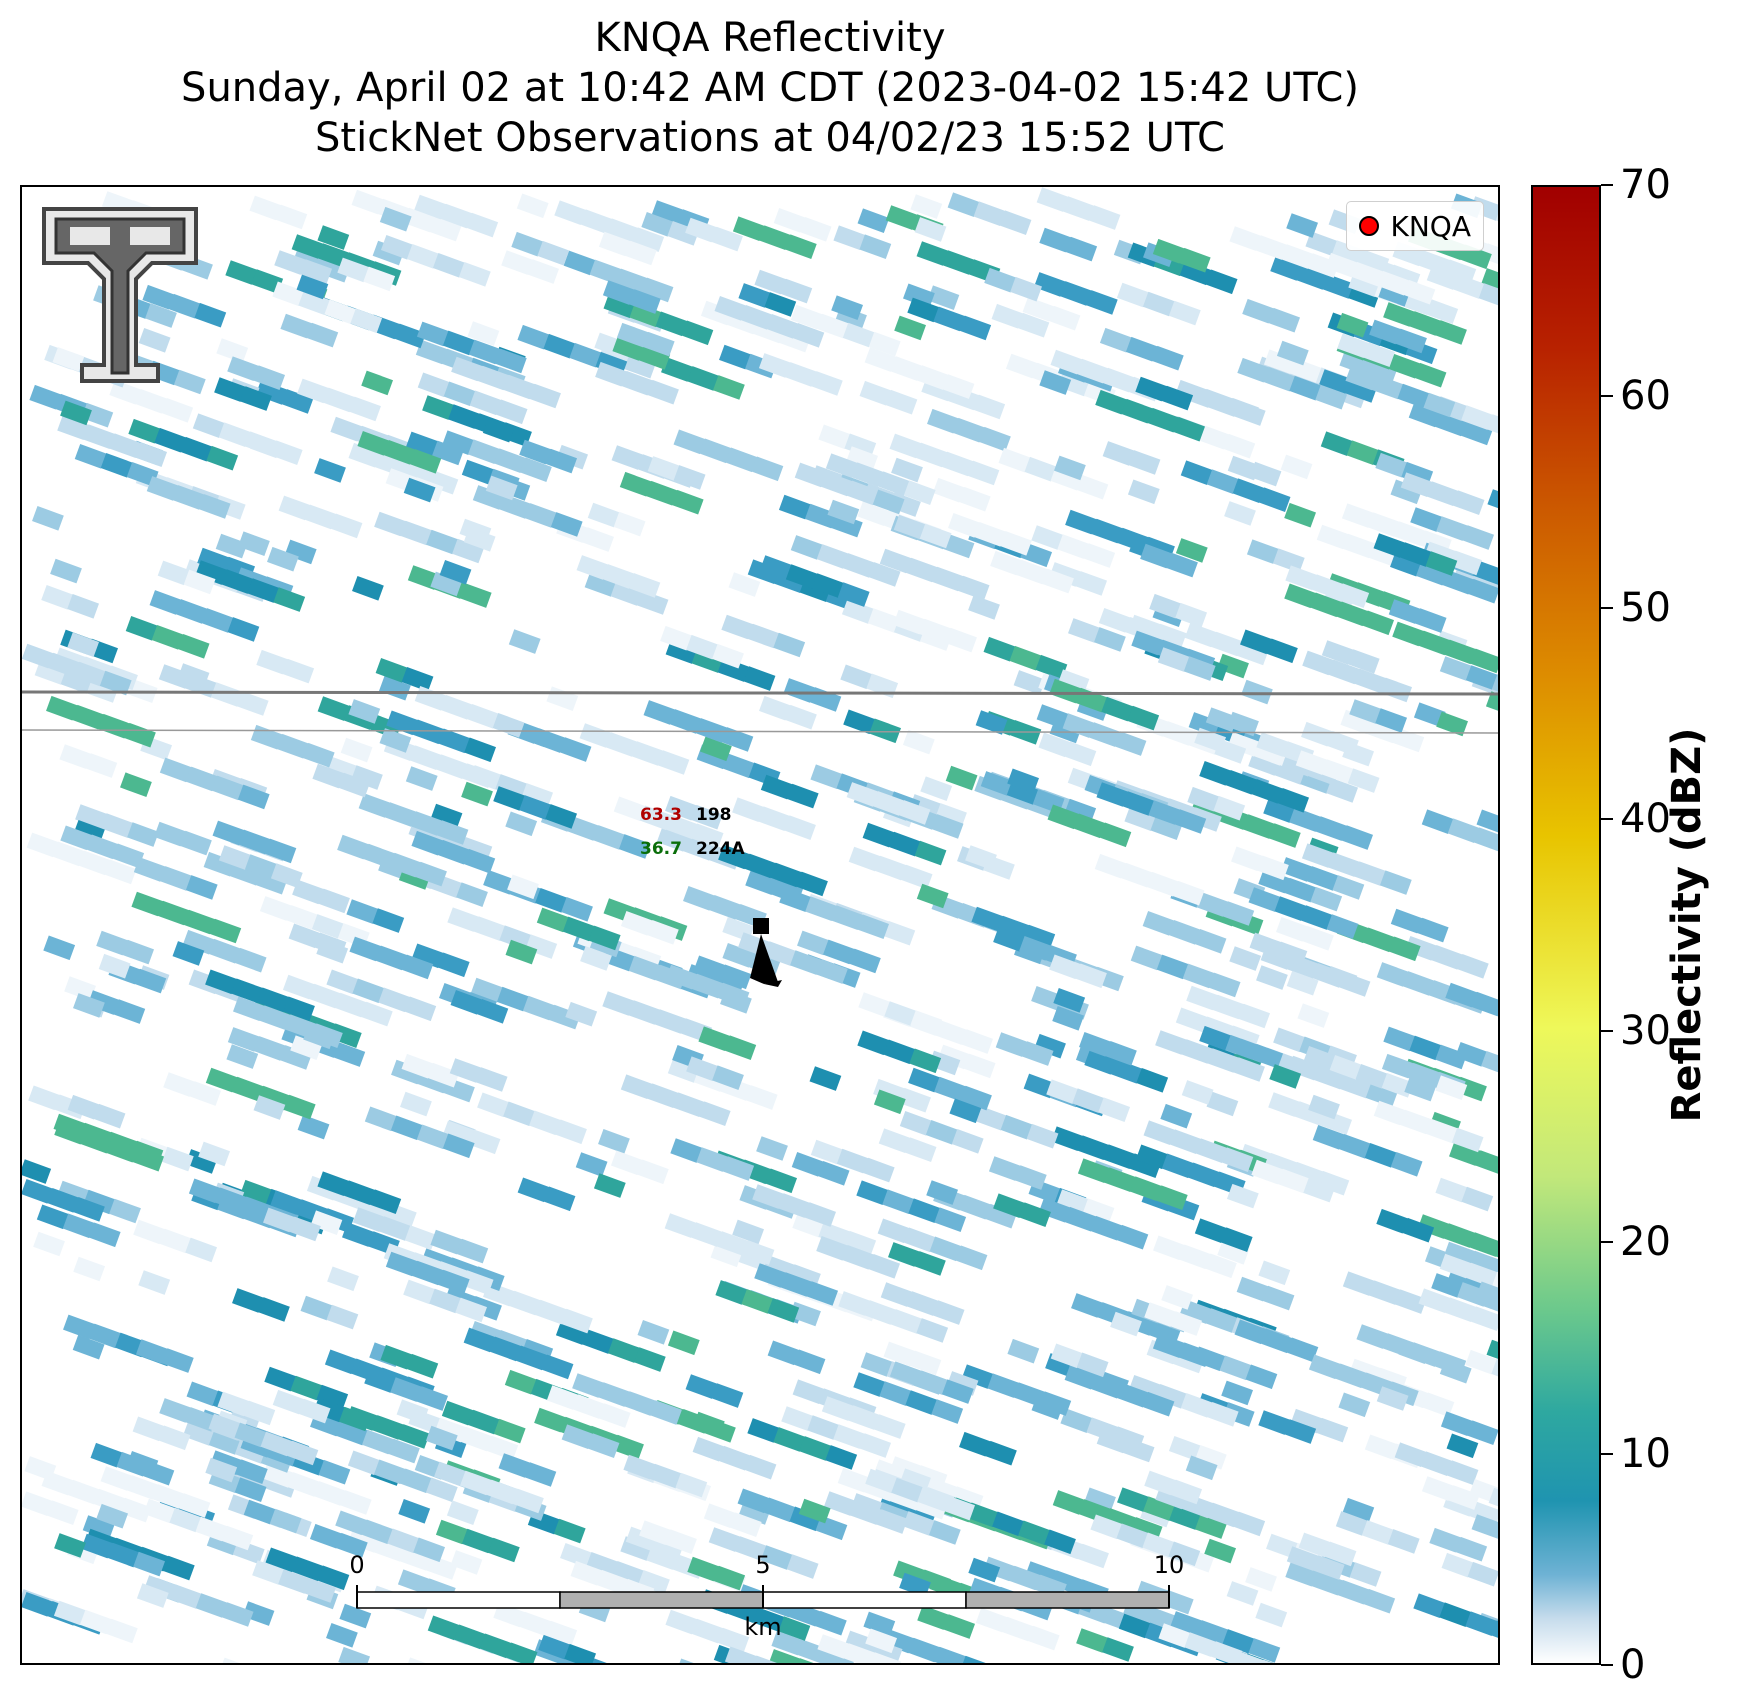 This screenshot has height=1705, width=1738. What do you see at coordinates (1169, 1565) in the screenshot?
I see `scale-tick-10: 10` at bounding box center [1169, 1565].